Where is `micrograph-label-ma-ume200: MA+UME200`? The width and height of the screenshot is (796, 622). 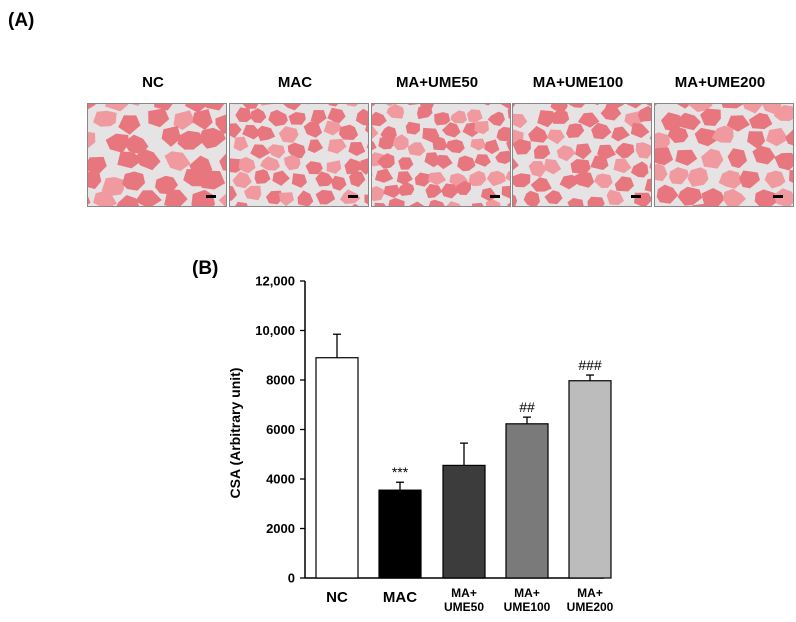
micrograph-label-ma-ume200: MA+UME200 is located at coordinates (720, 82).